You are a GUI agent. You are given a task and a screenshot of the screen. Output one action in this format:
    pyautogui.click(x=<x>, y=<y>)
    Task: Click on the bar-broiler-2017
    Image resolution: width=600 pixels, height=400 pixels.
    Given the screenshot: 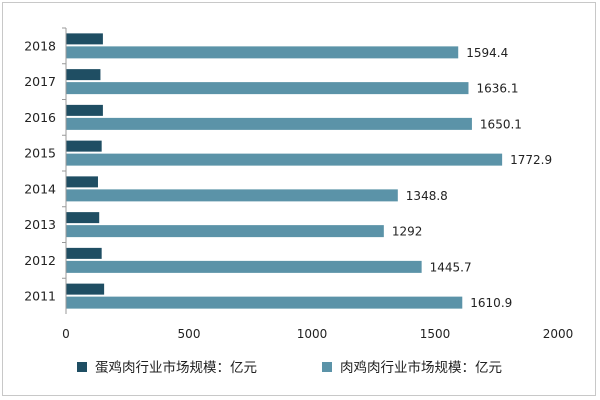 What is the action you would take?
    pyautogui.click(x=267, y=88)
    